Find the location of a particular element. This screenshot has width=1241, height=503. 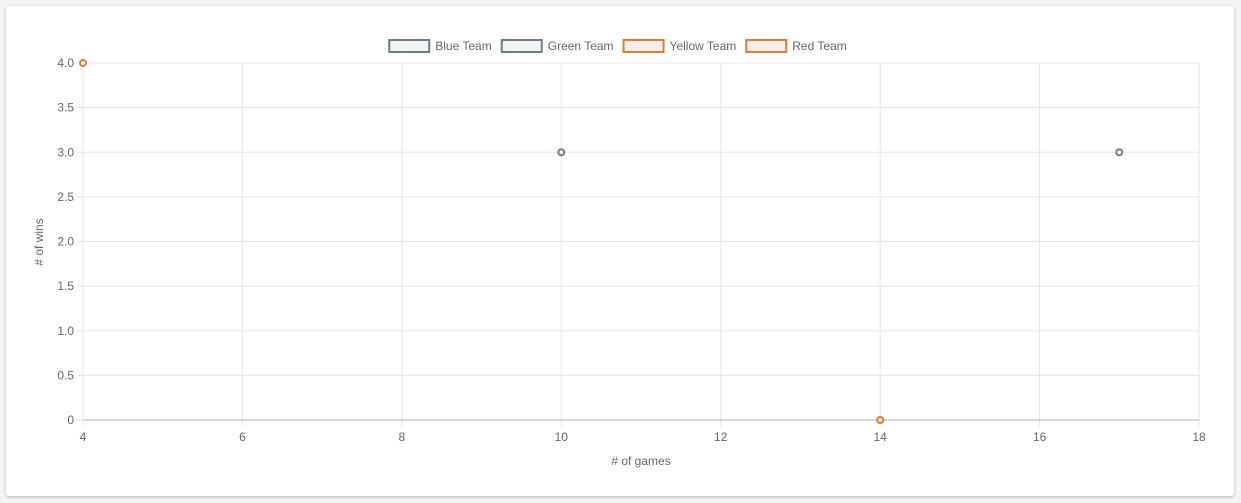

x-tick-label: 16 is located at coordinates (1040, 437).